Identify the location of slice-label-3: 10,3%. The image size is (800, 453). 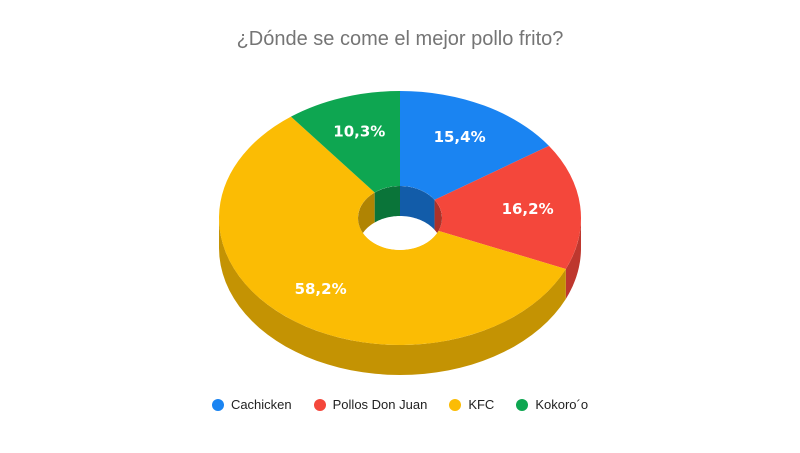
(359, 131).